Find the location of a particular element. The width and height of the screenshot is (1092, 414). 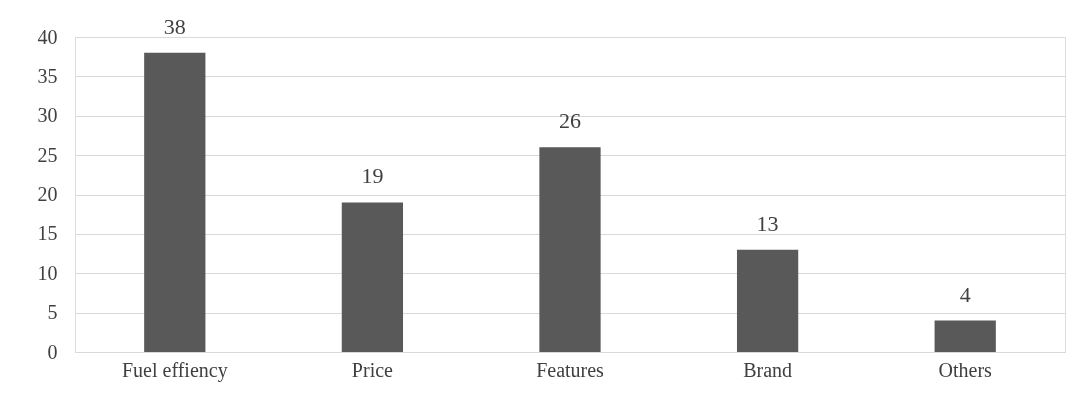

x-tick-label: Others is located at coordinates (965, 369).